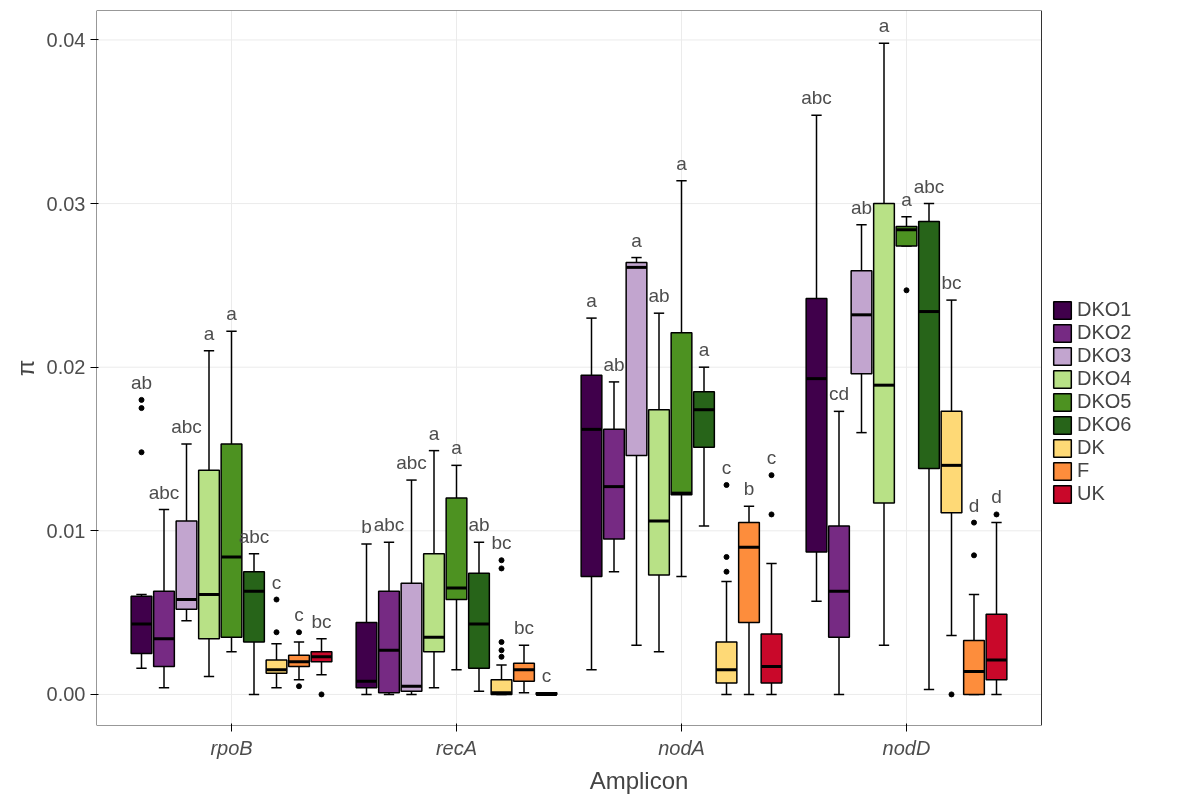 The image size is (1186, 798). Describe the element at coordinates (1104, 332) in the screenshot. I see `legend-label: DKO2` at that location.